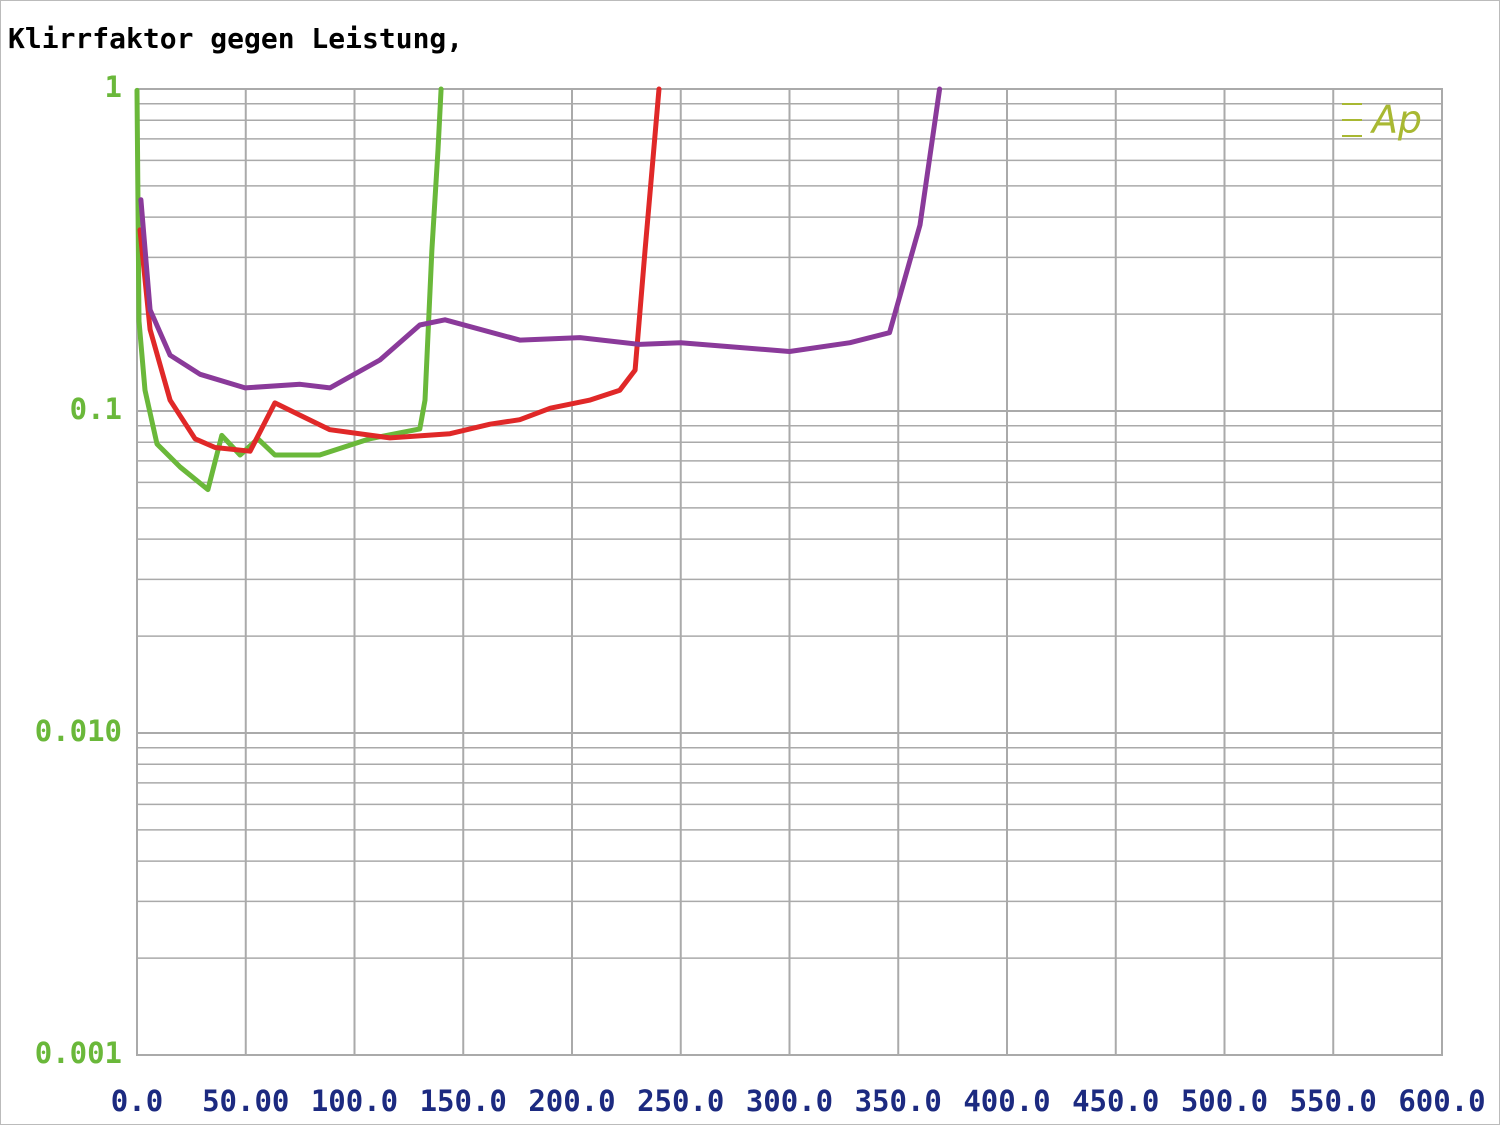 The height and width of the screenshot is (1125, 1500). What do you see at coordinates (1333, 1101) in the screenshot?
I see `x-tick-label: 550.0` at bounding box center [1333, 1101].